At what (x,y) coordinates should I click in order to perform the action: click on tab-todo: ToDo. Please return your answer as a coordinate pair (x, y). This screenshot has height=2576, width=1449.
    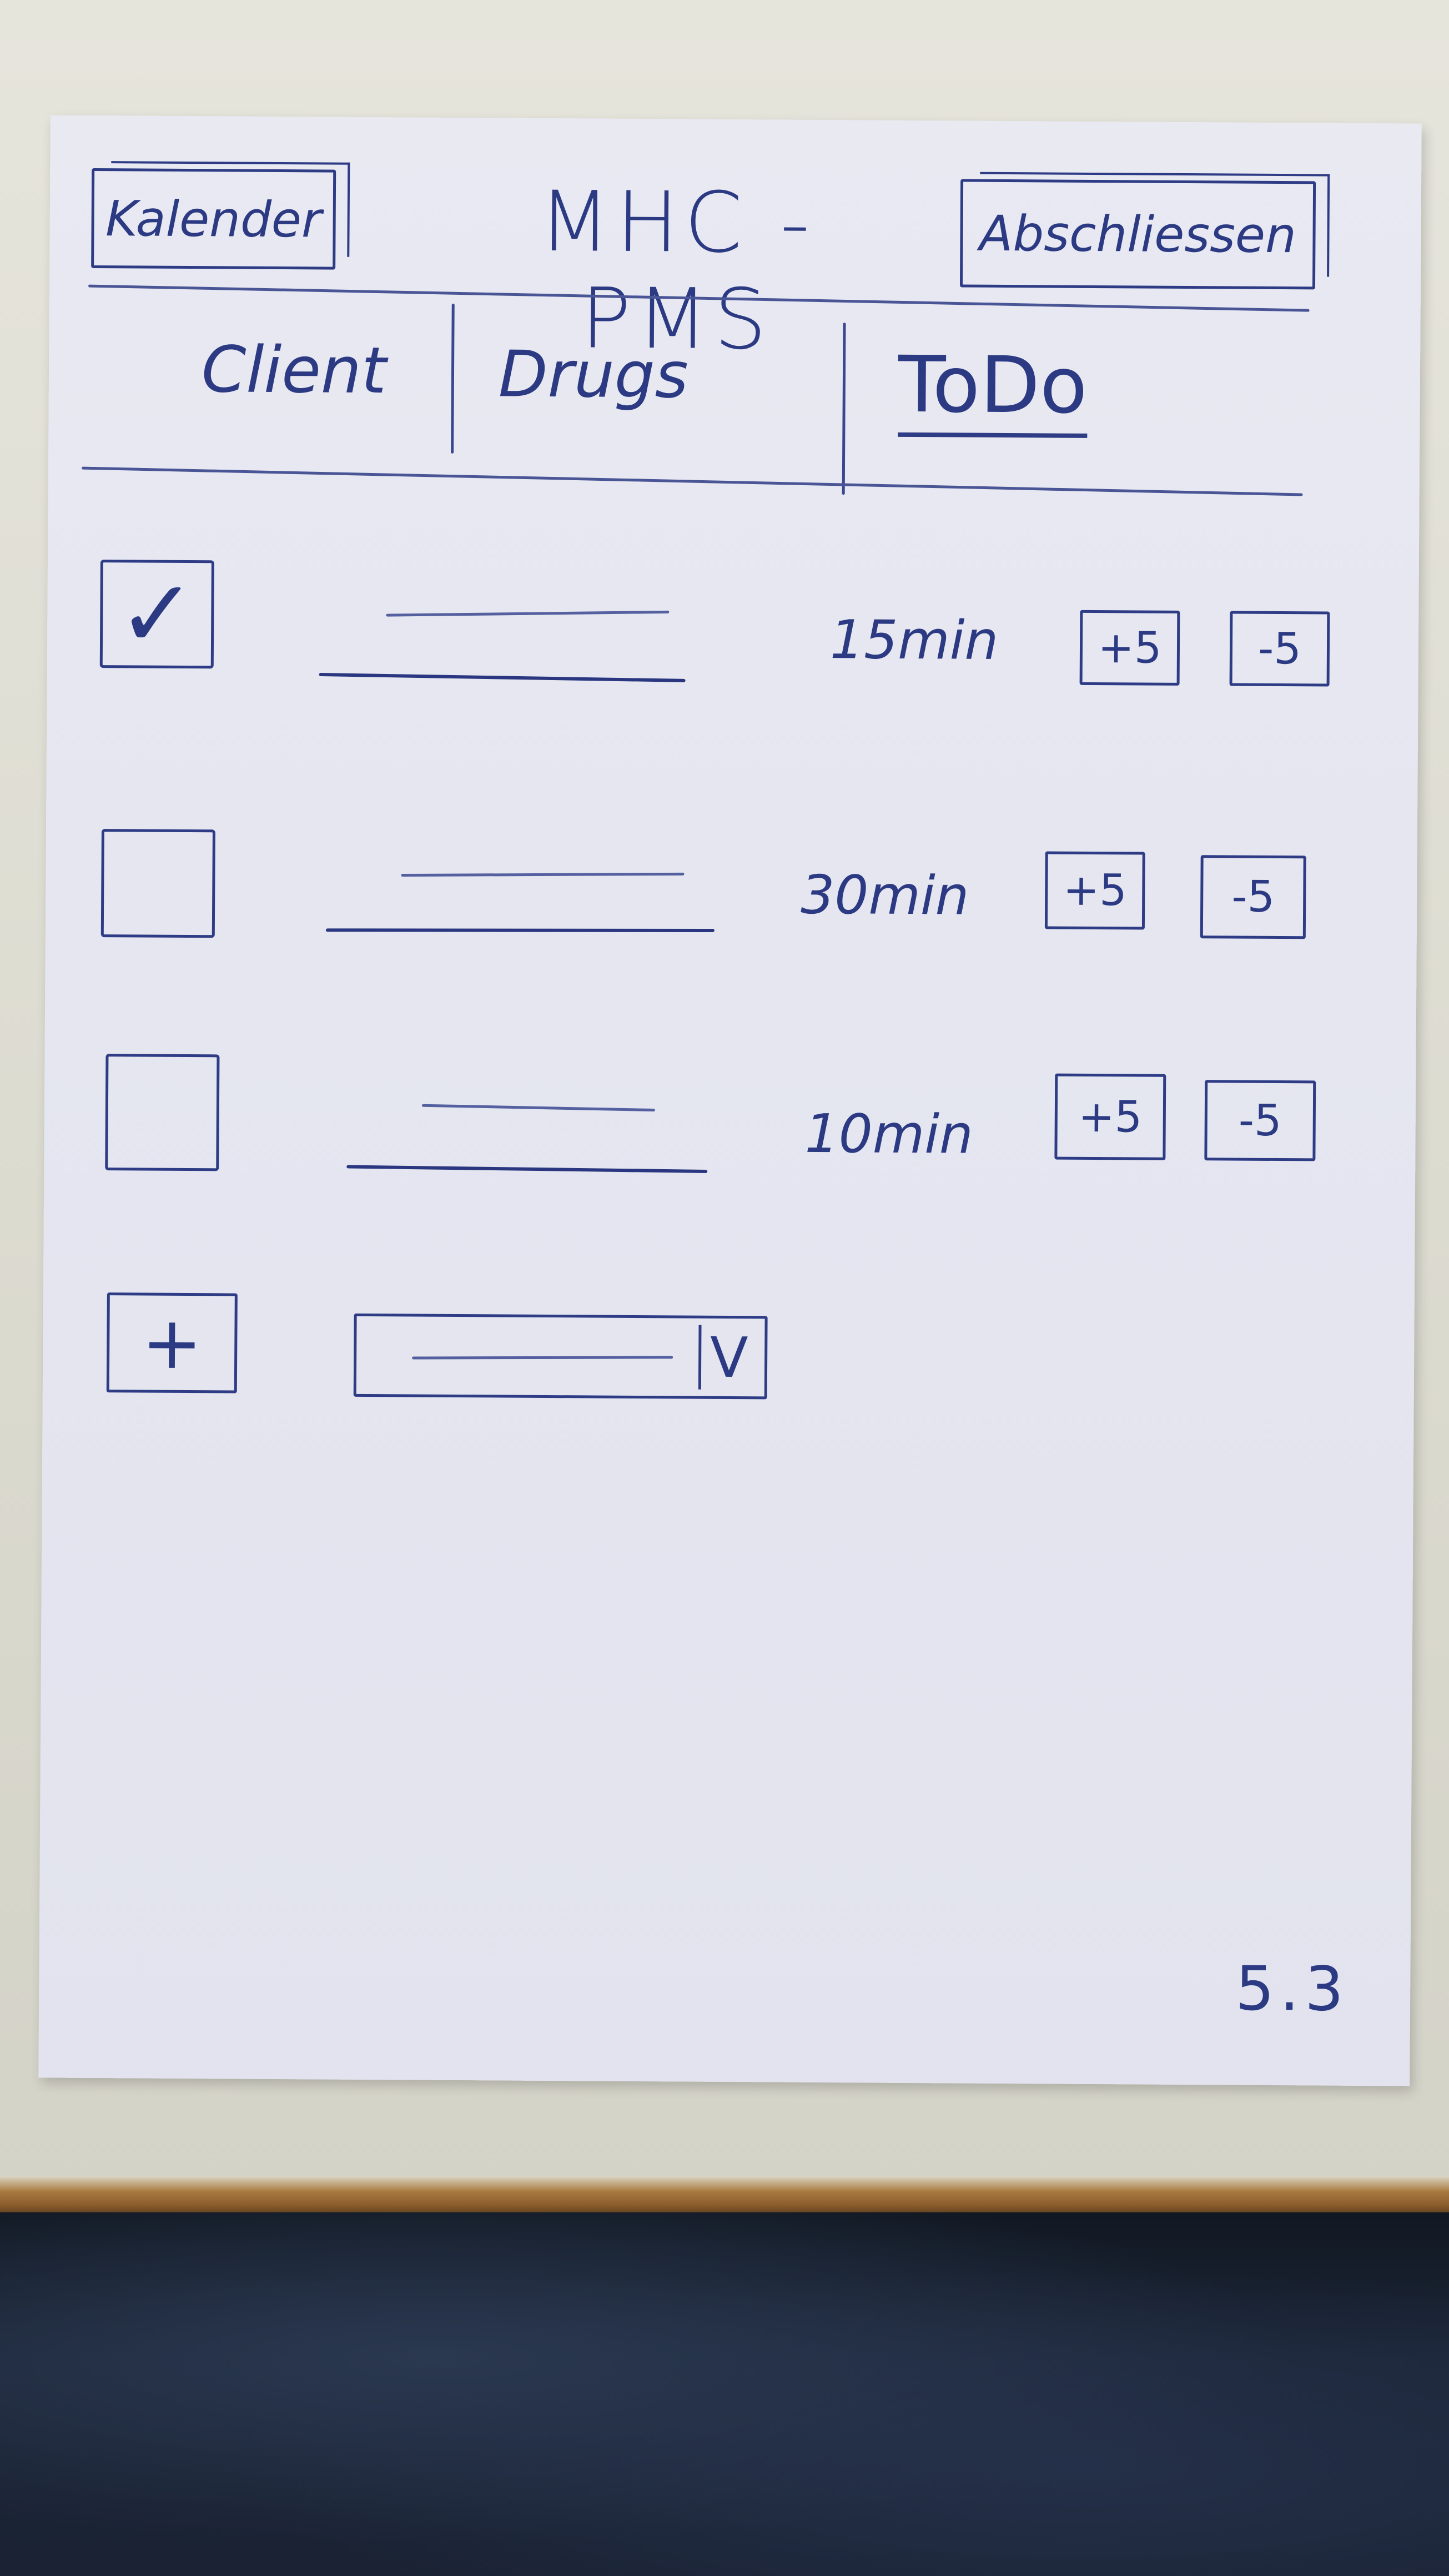
    Looking at the image, I should click on (993, 389).